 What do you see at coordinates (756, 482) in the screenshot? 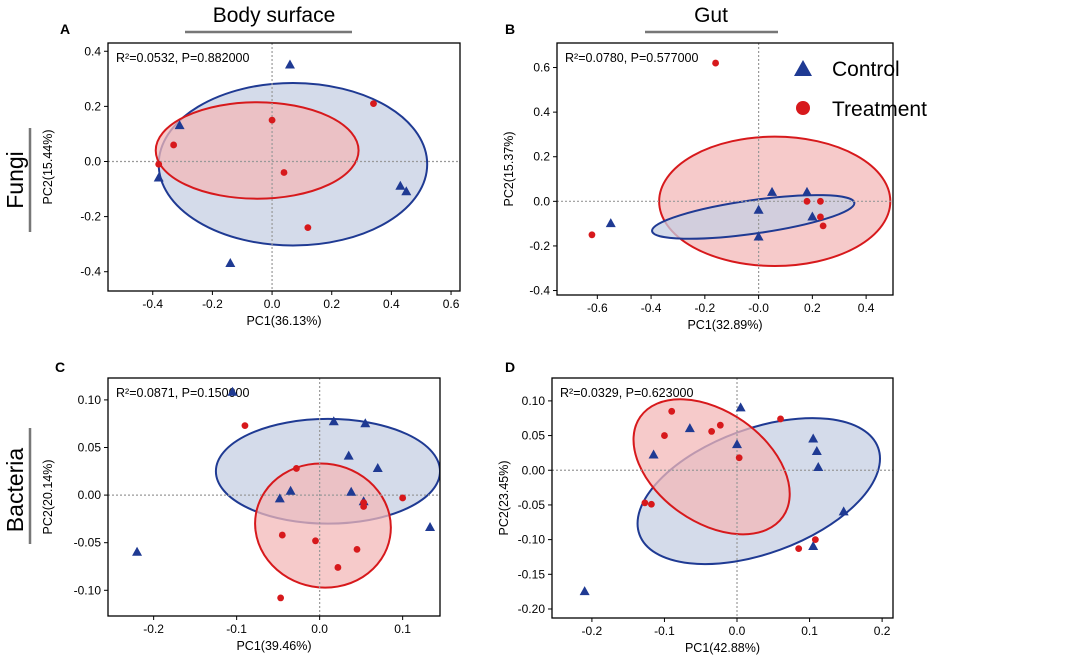
I see `confidence-ellipses` at bounding box center [756, 482].